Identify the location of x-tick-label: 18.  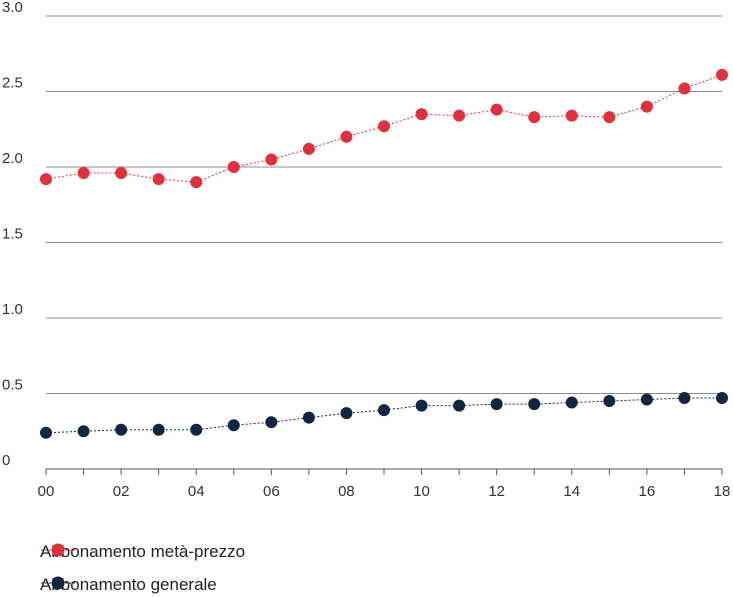
(722, 491).